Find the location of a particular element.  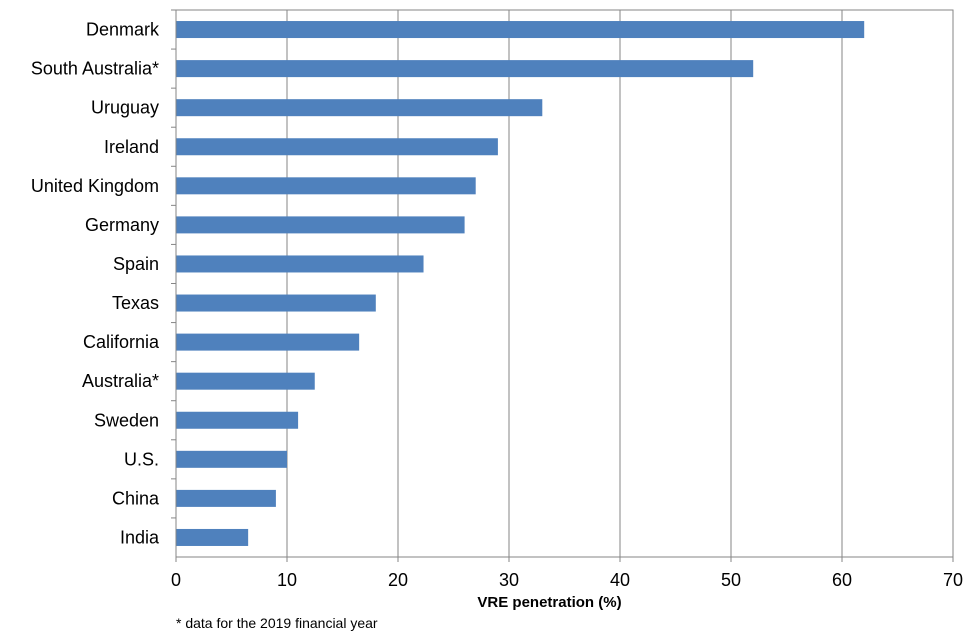

x-tick-label: 70 is located at coordinates (953, 580).